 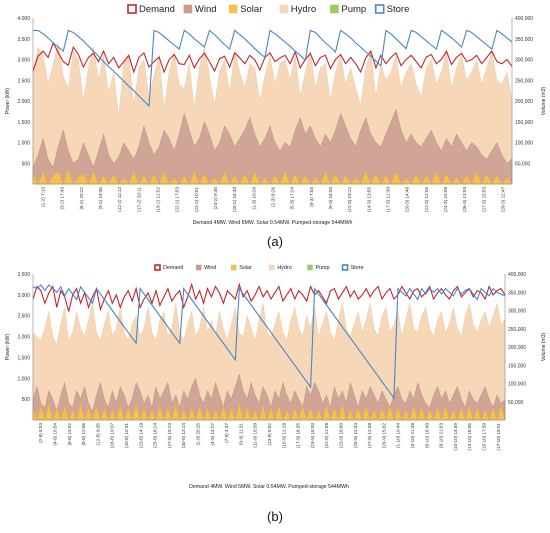 I want to click on x-tick-label: (22-2) 17:53, so click(x=177, y=199).